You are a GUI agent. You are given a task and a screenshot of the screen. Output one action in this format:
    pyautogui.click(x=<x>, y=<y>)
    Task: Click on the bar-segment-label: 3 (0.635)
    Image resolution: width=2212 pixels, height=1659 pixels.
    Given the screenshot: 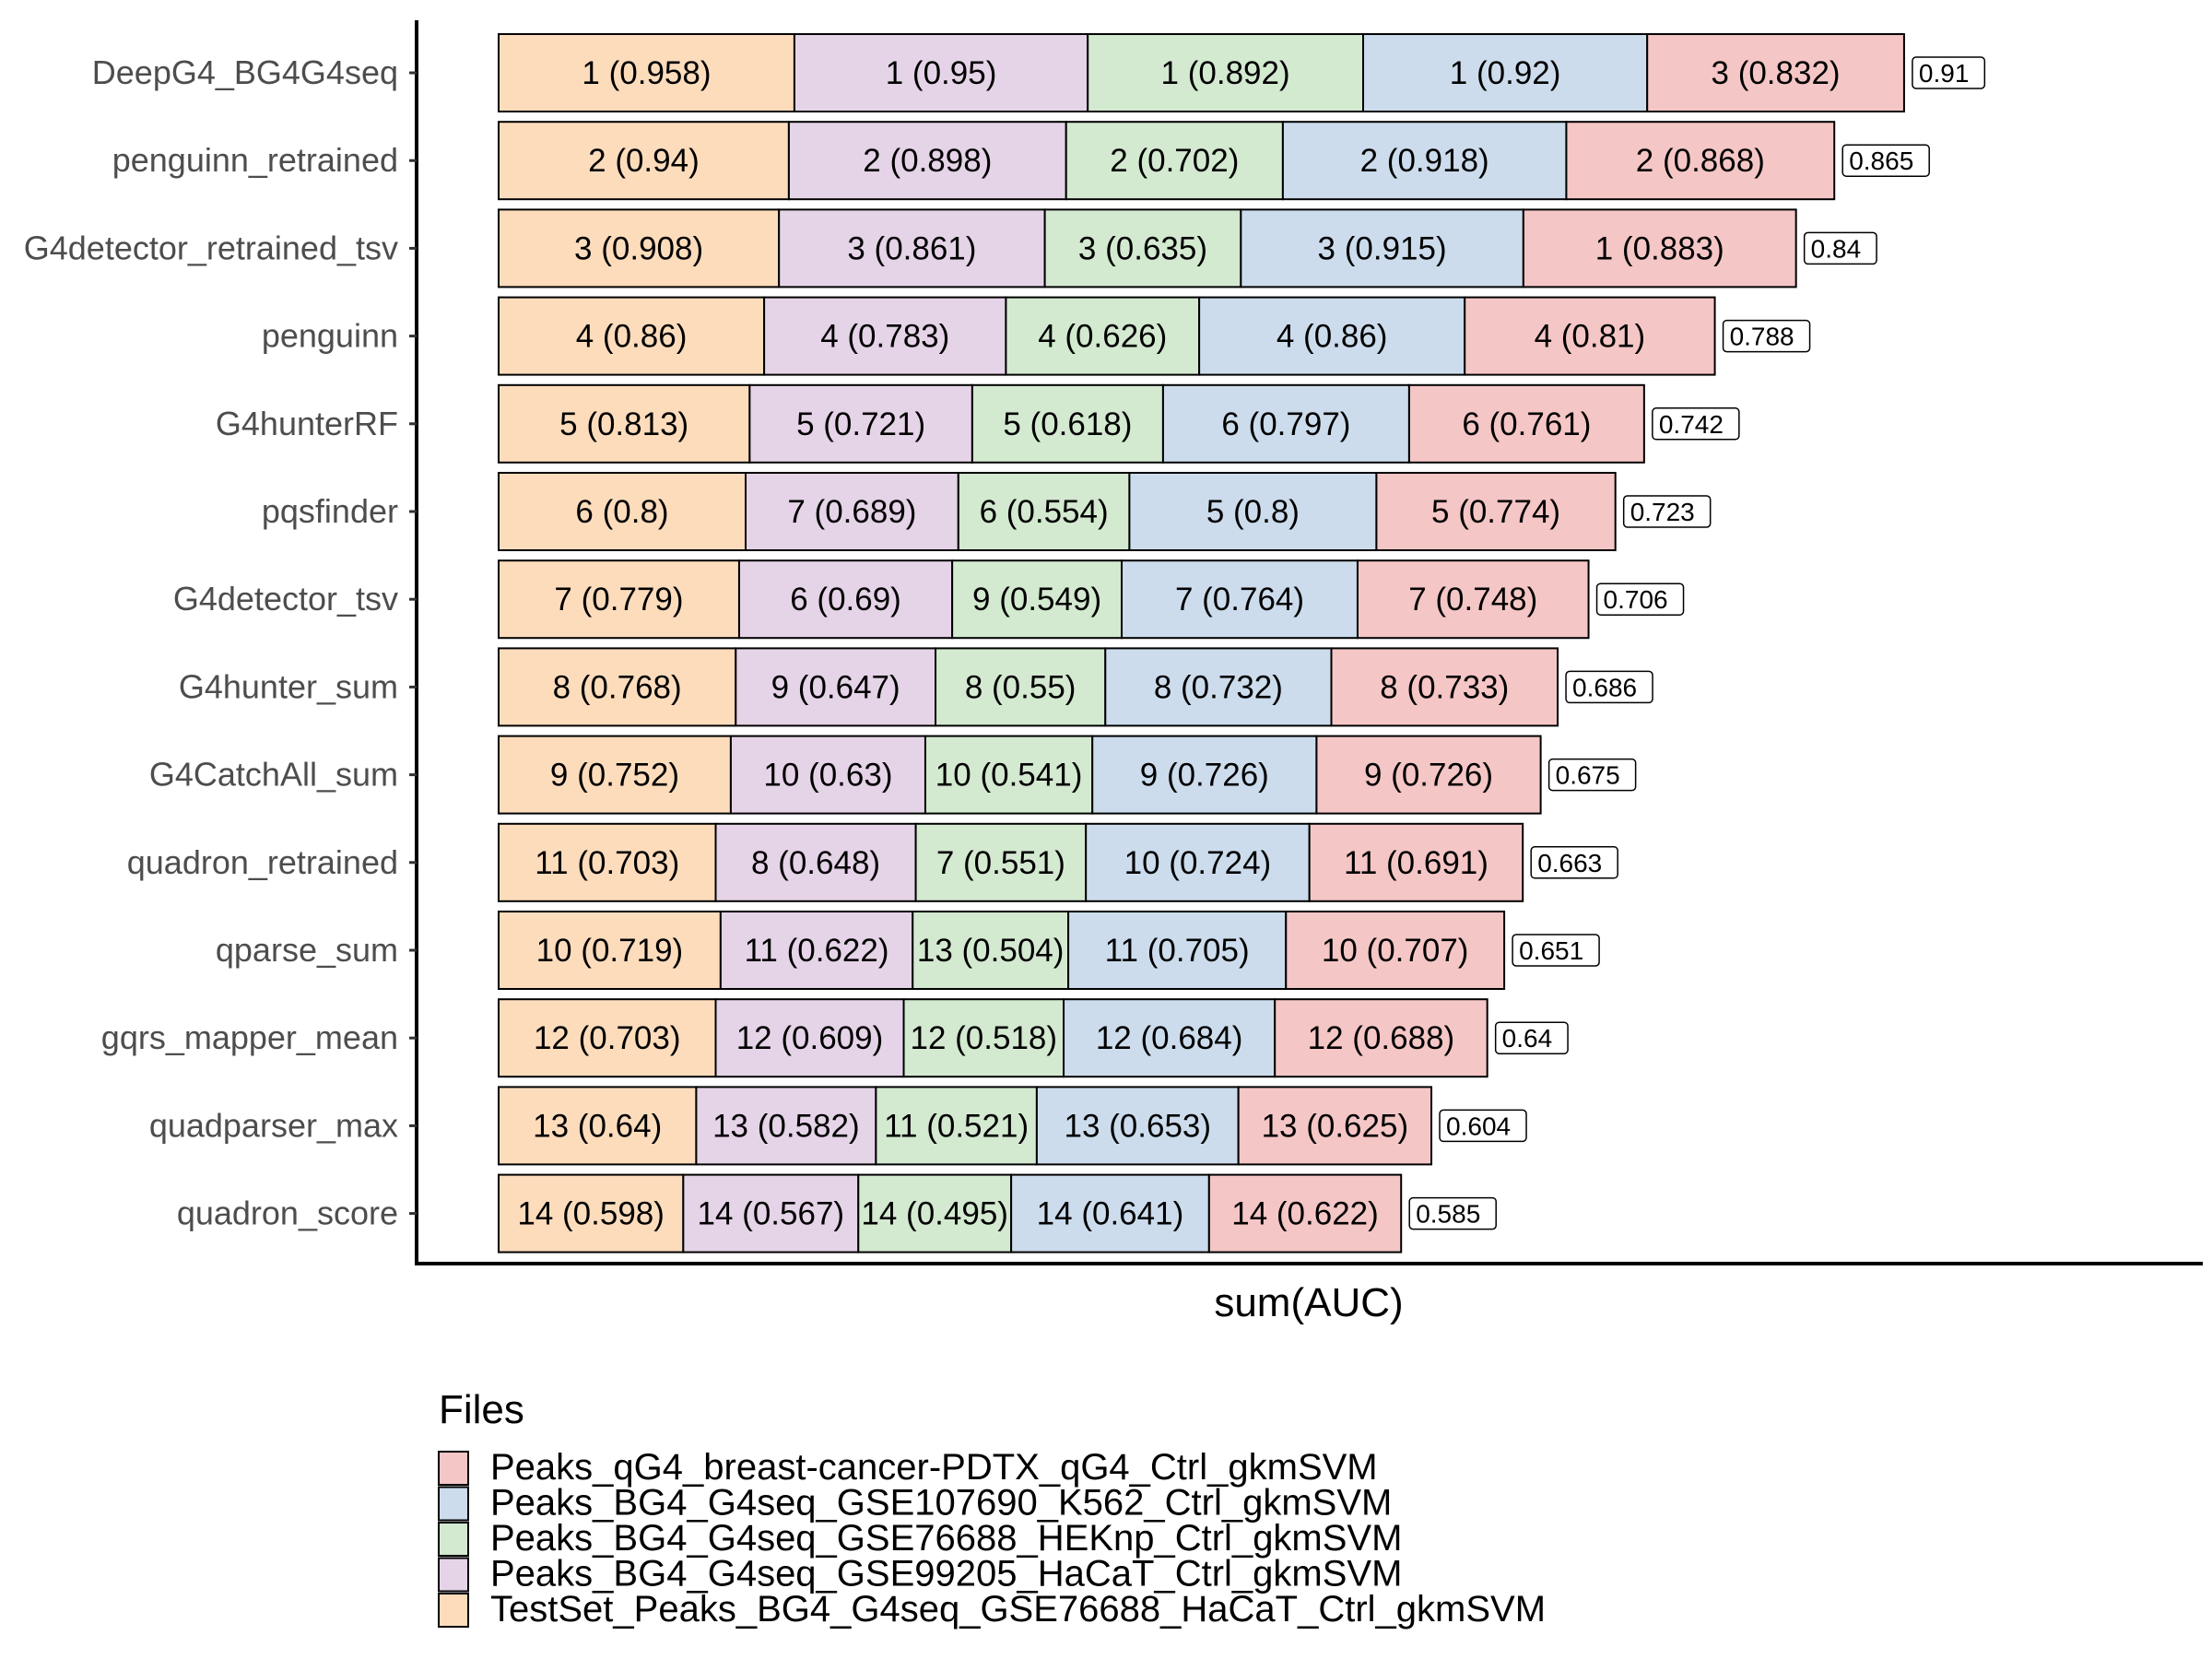 What is the action you would take?
    pyautogui.click(x=1142, y=248)
    